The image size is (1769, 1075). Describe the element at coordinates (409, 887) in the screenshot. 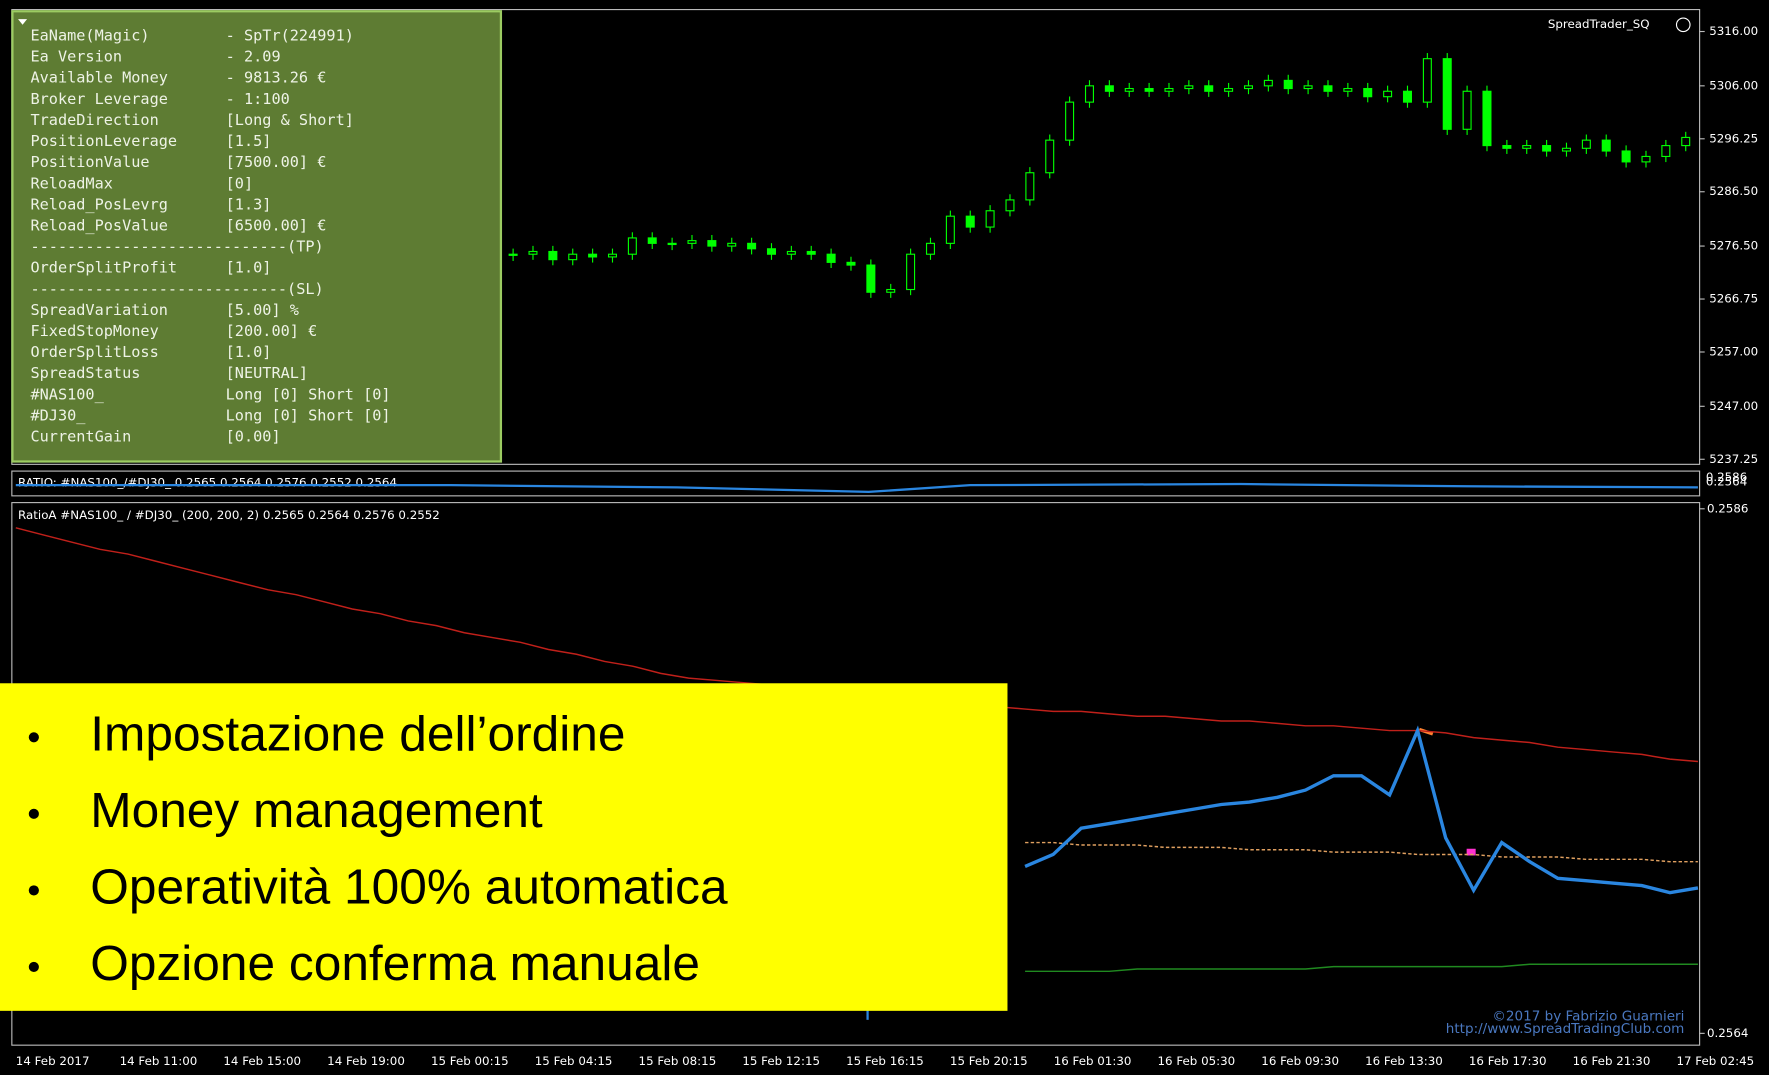

I see `bullet-text: Operatività 100% automatica` at that location.